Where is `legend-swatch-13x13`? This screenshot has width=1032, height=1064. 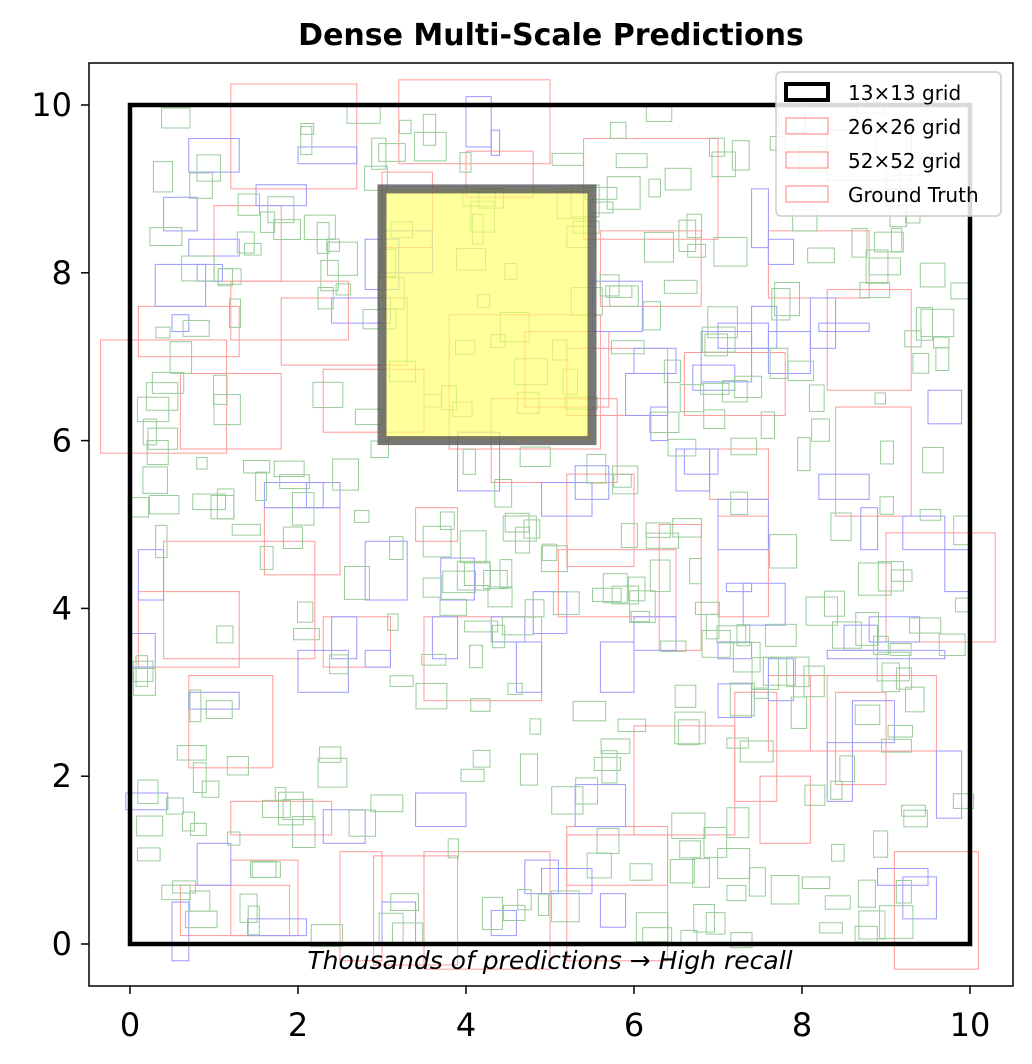 legend-swatch-13x13 is located at coordinates (807, 92).